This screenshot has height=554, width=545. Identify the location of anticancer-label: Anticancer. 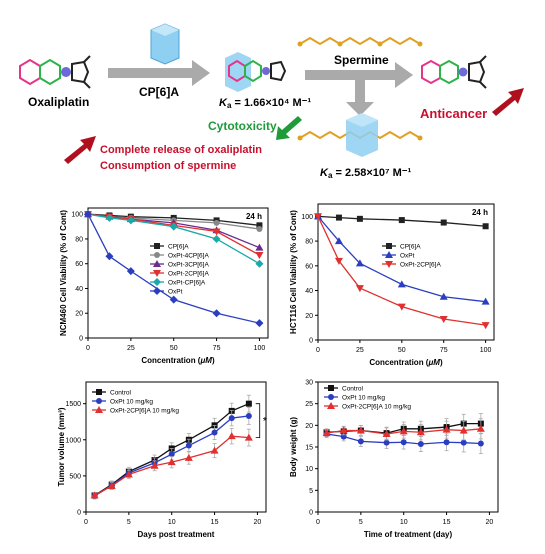
(453, 113).